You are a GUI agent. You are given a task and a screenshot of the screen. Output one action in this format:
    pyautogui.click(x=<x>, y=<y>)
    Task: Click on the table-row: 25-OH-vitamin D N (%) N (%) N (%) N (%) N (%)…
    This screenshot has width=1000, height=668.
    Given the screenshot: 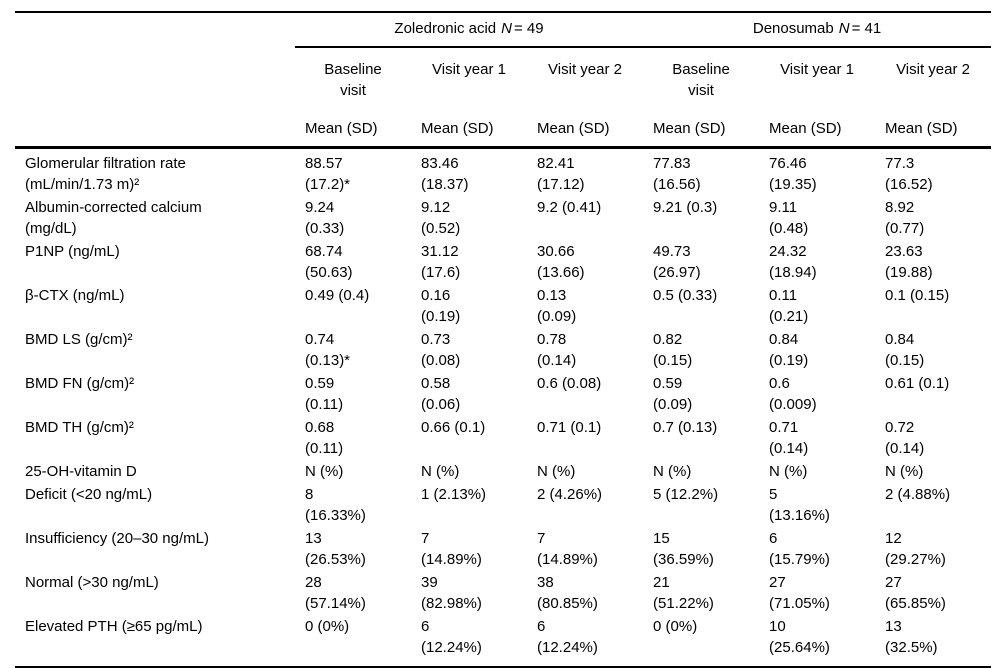 What is the action you would take?
    pyautogui.click(x=503, y=471)
    